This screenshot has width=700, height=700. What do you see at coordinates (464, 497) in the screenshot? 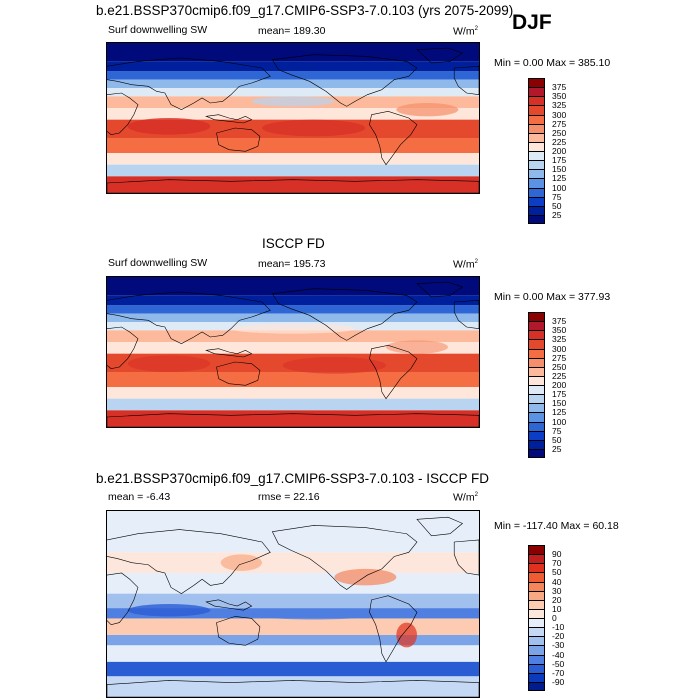
I see `panel3-units-text: W/m` at bounding box center [464, 497].